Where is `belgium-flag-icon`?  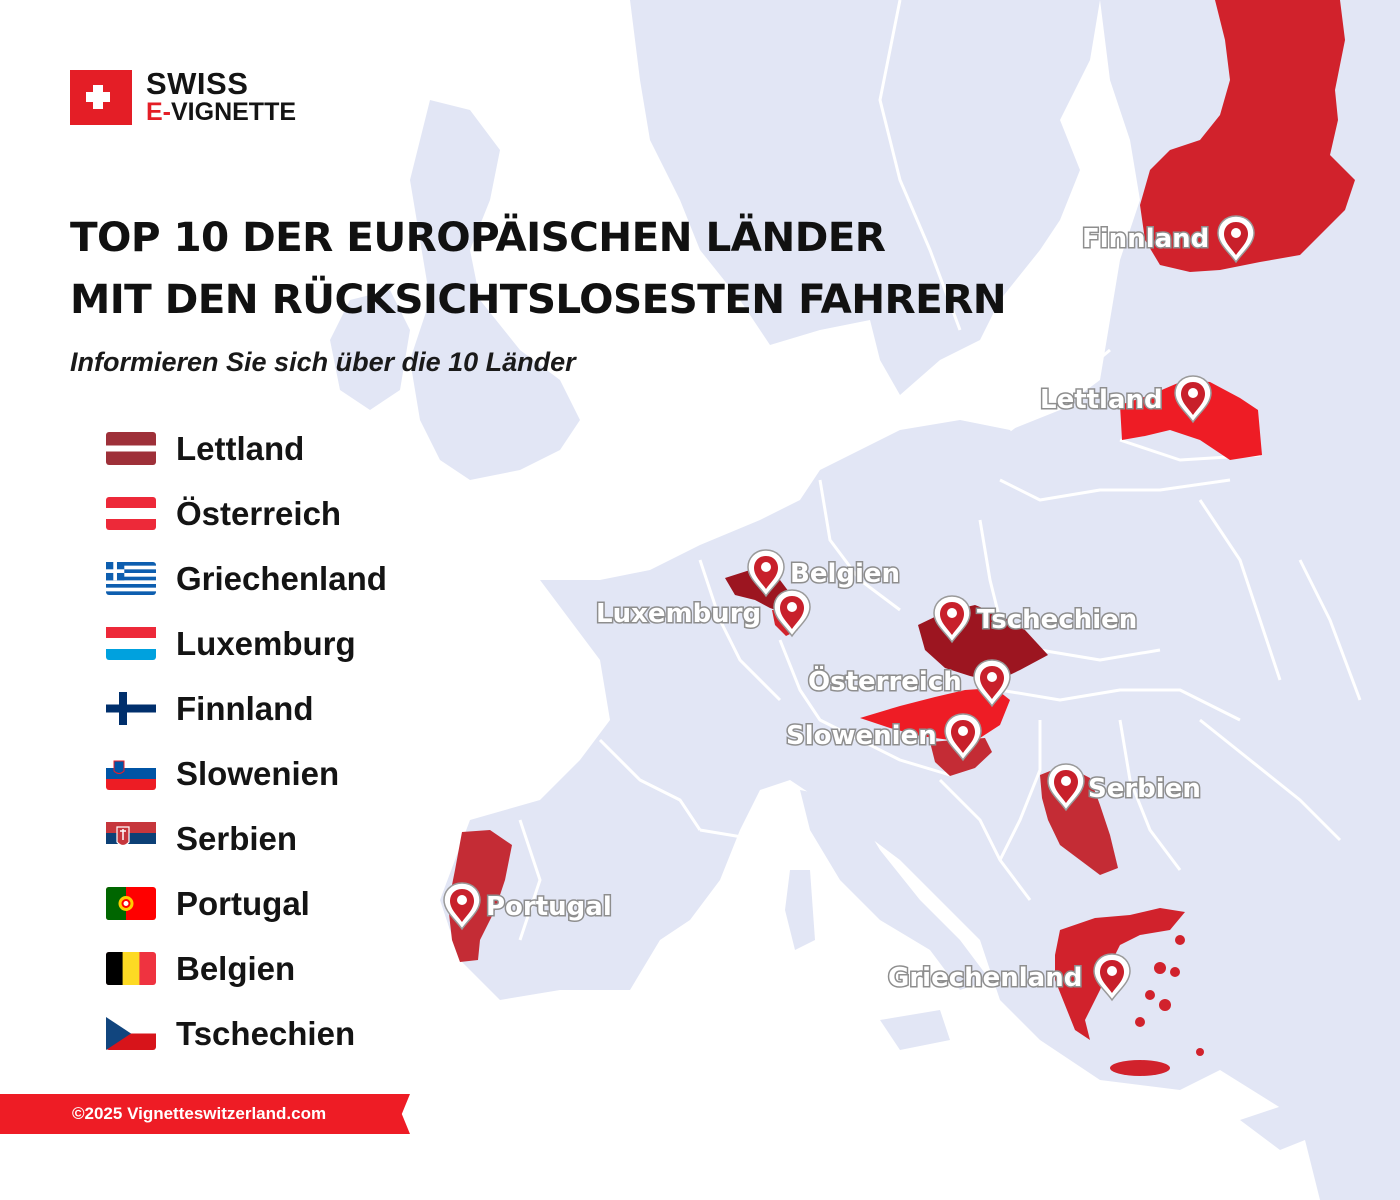 belgium-flag-icon is located at coordinates (131, 968).